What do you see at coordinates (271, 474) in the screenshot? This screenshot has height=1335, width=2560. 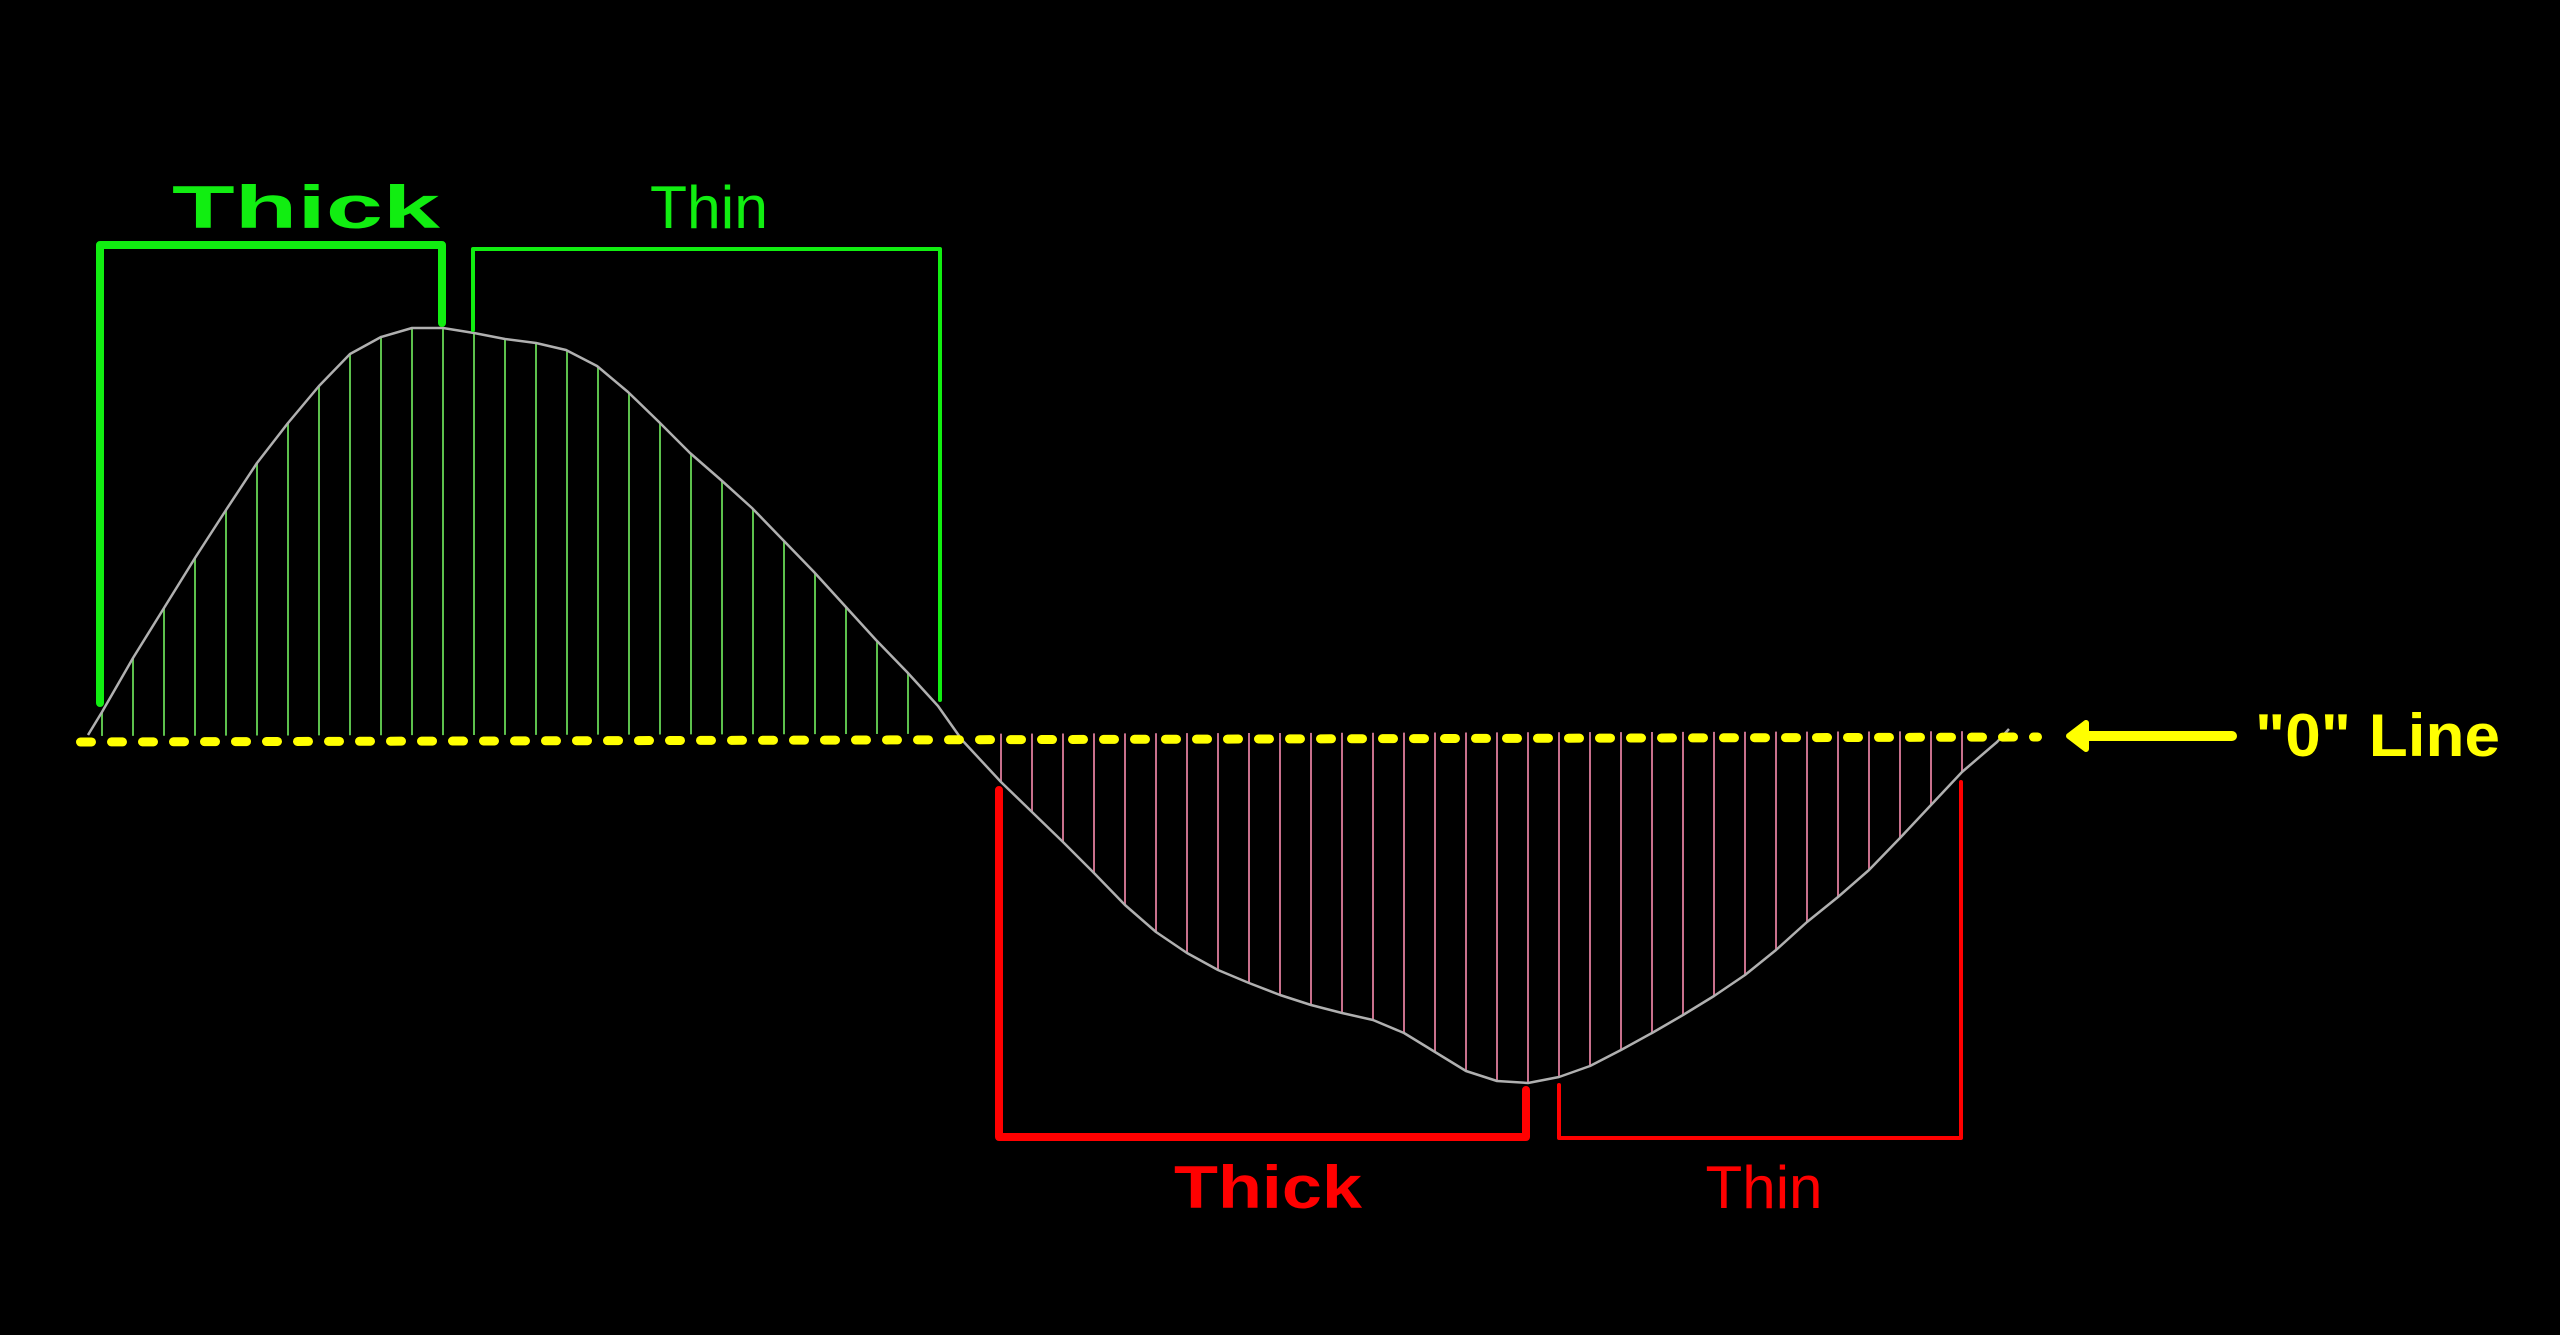 I see `positive-thick-bracket` at bounding box center [271, 474].